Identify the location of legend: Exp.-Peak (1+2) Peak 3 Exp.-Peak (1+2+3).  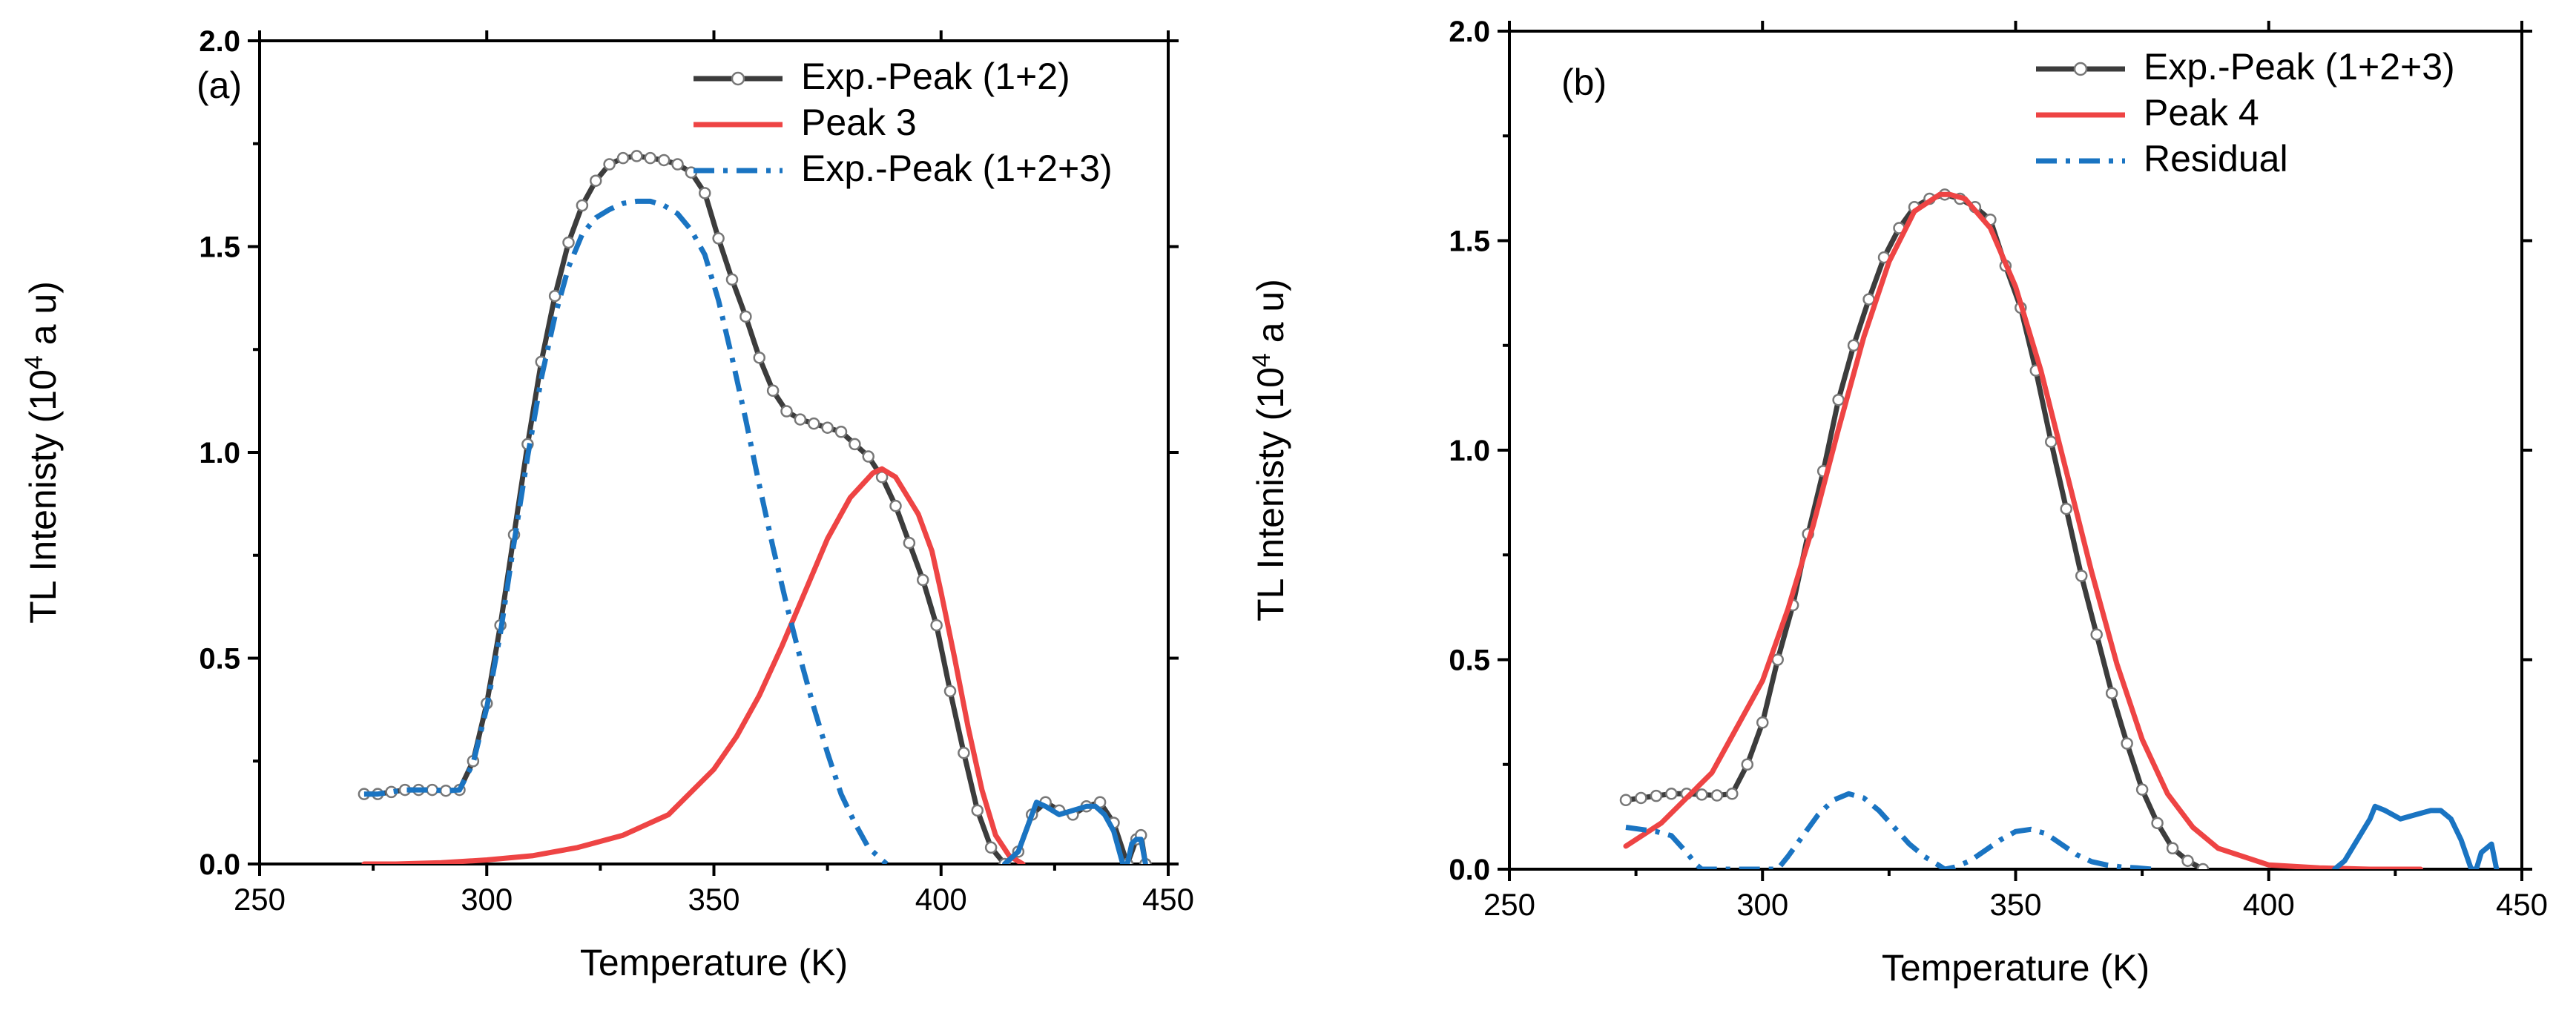
(904, 123).